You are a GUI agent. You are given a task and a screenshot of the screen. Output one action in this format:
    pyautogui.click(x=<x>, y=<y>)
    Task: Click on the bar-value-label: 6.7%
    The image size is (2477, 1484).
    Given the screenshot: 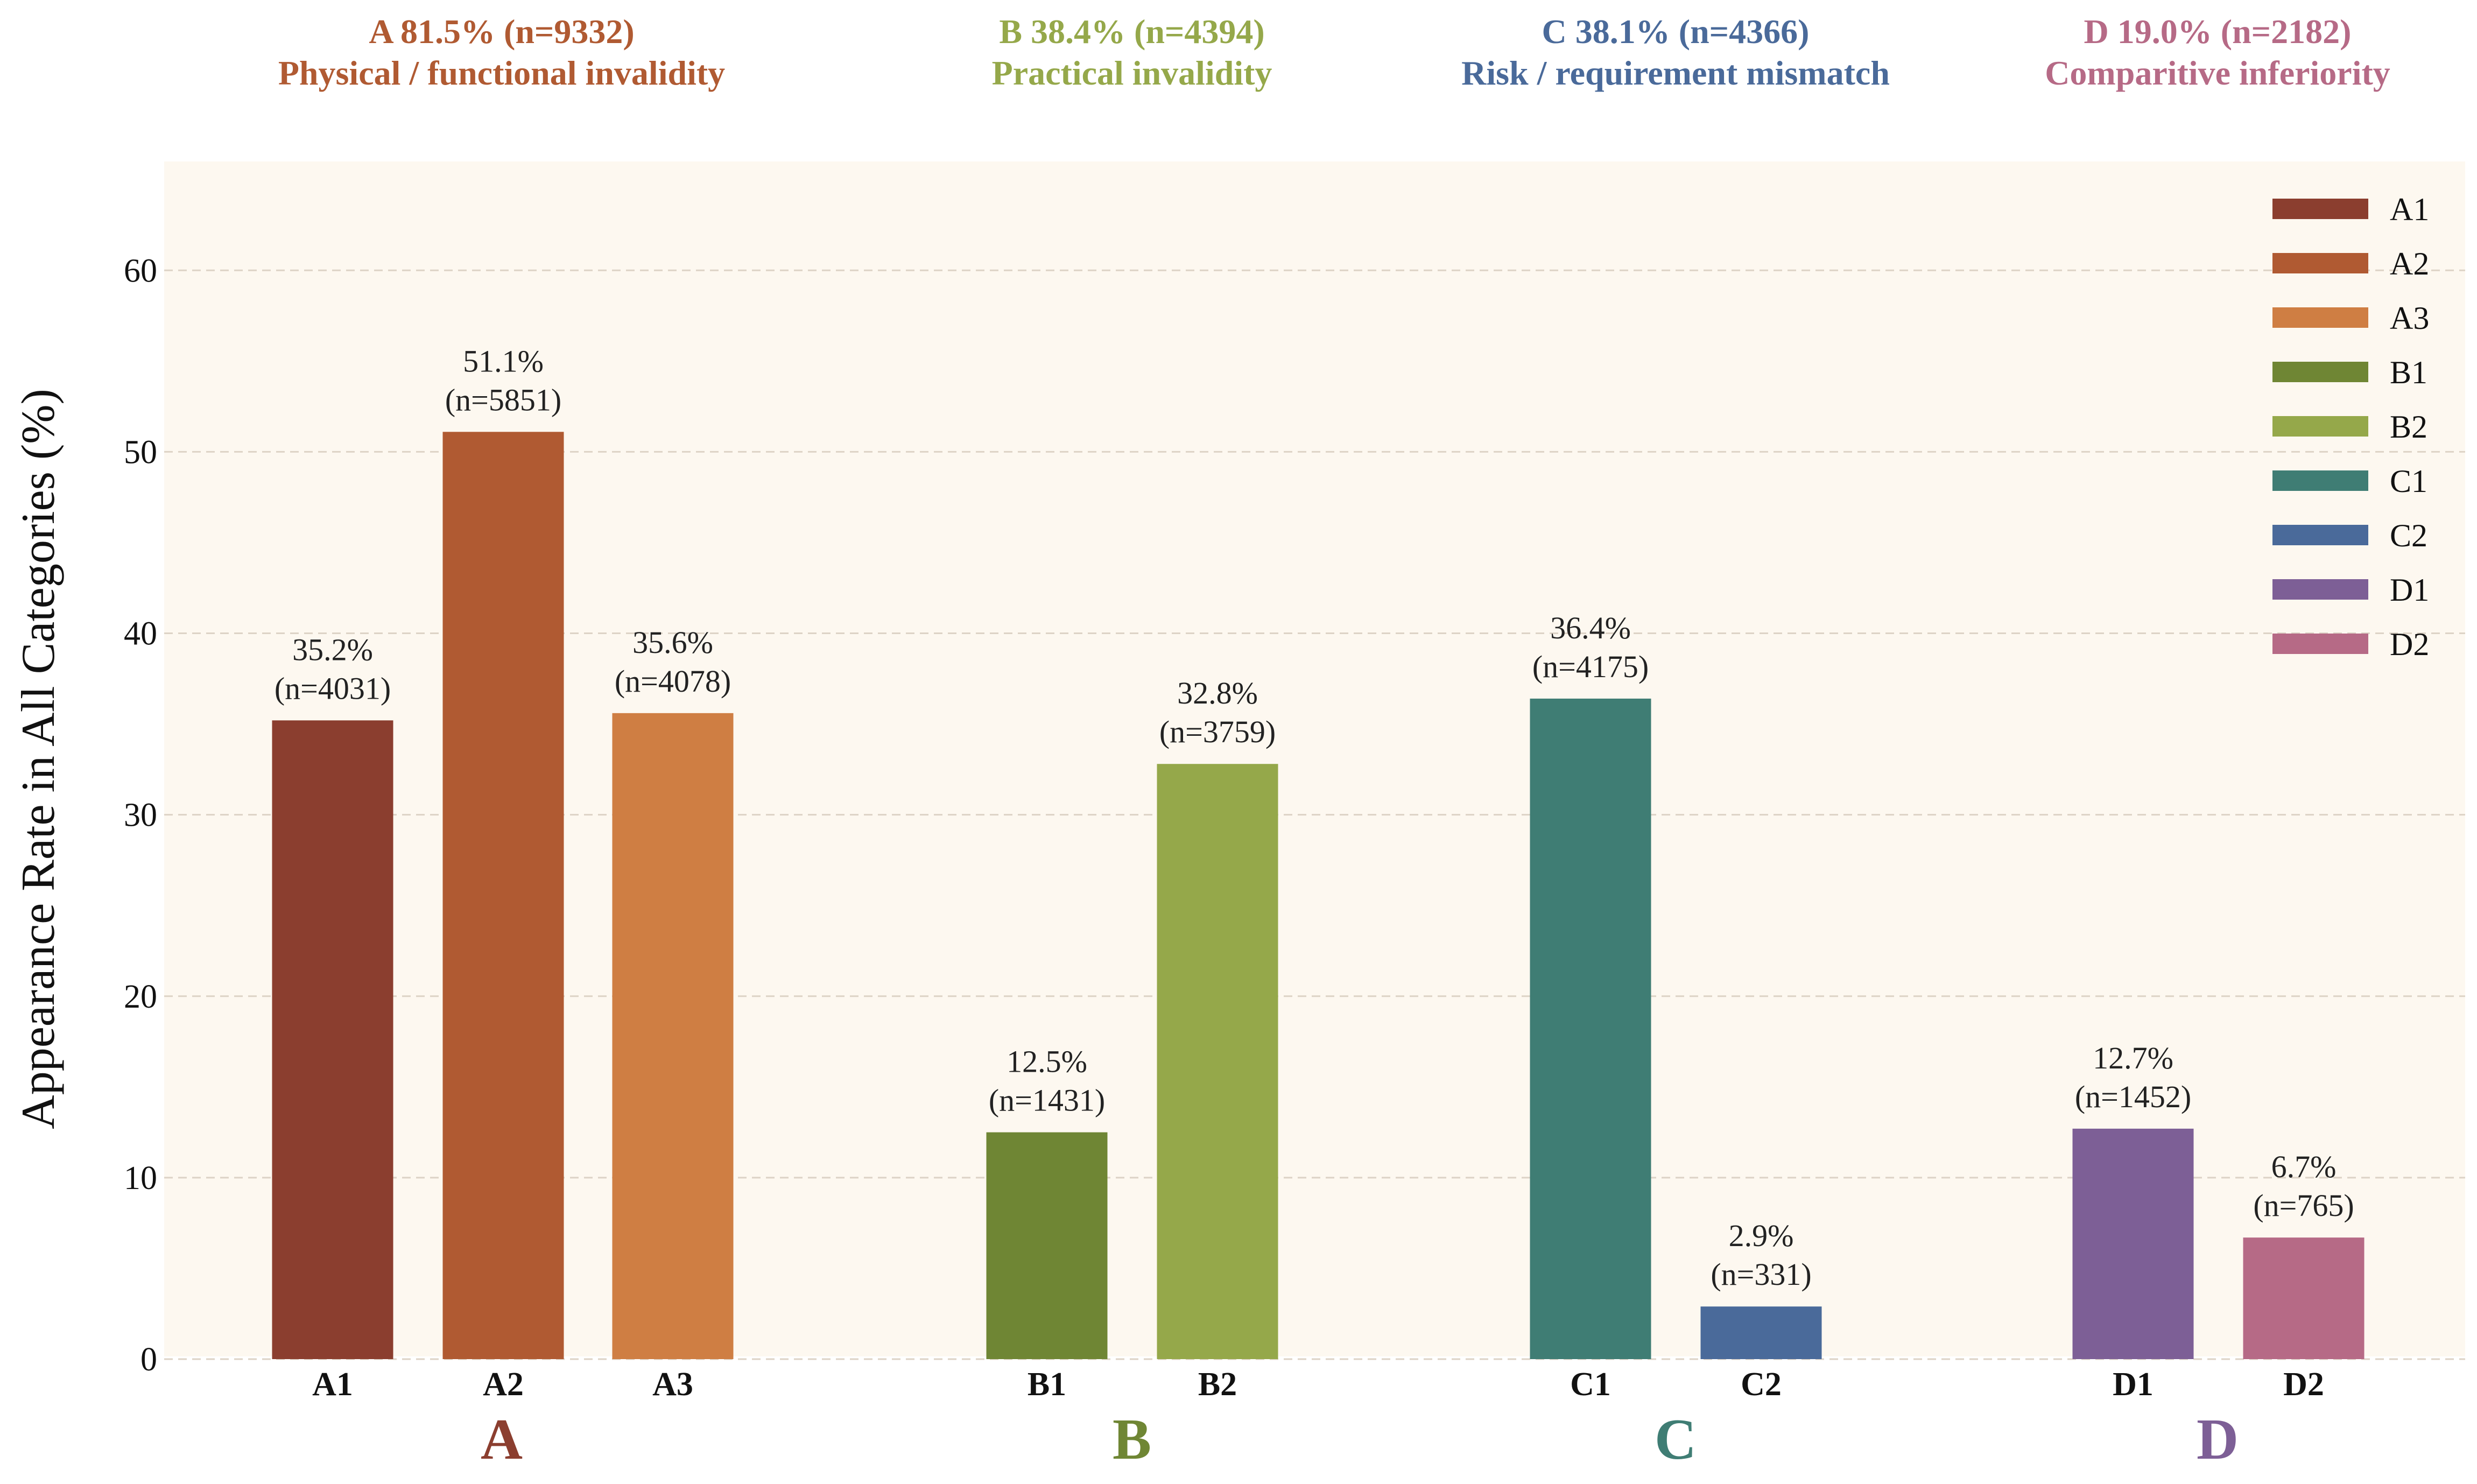 What is the action you would take?
    pyautogui.click(x=2304, y=1166)
    